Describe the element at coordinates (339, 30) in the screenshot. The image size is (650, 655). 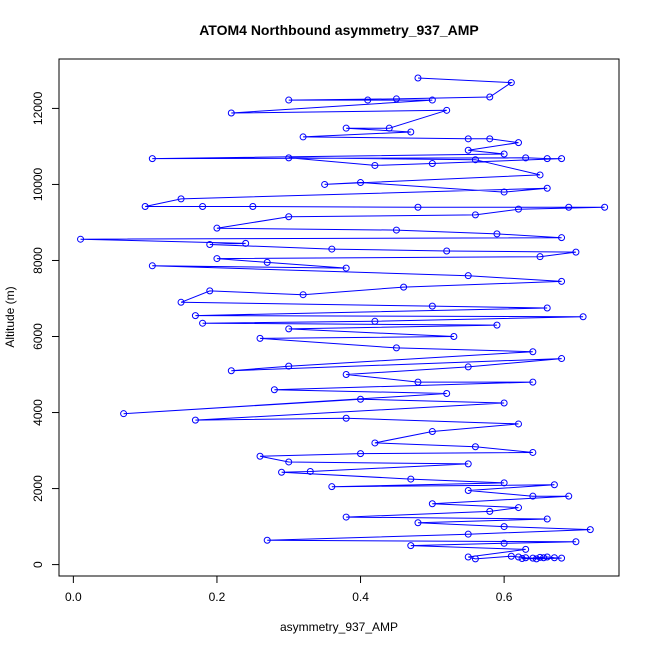
I see `chart-title: ATOM4 Northbound asymmetry_937_AMP` at that location.